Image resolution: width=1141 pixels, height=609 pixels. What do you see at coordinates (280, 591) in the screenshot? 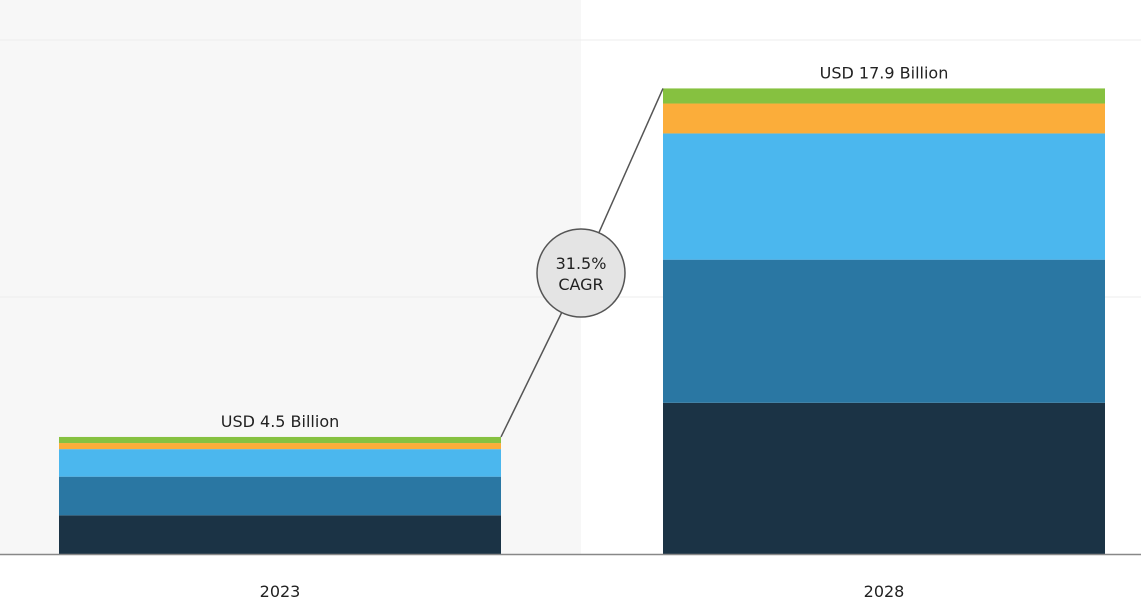
I see `x-tick-label-2023: 2023` at bounding box center [280, 591].